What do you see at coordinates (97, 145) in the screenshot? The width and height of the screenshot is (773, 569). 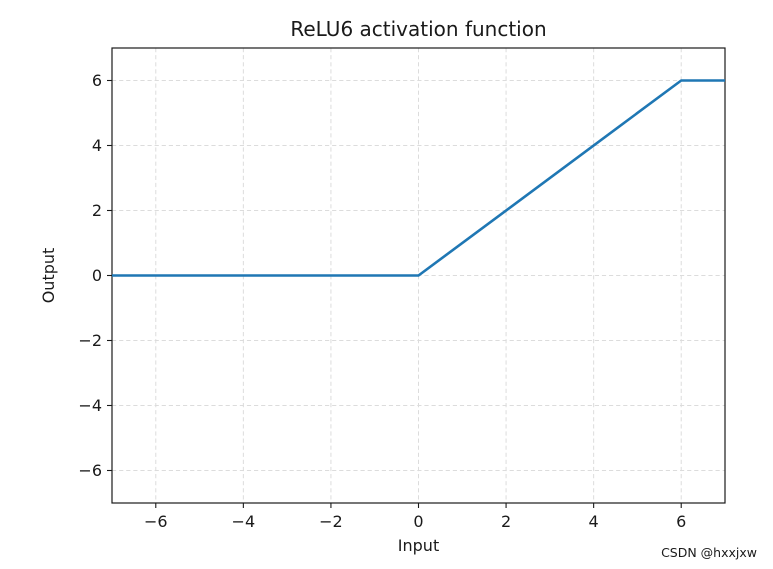 I see `y-tick-label: 4` at bounding box center [97, 145].